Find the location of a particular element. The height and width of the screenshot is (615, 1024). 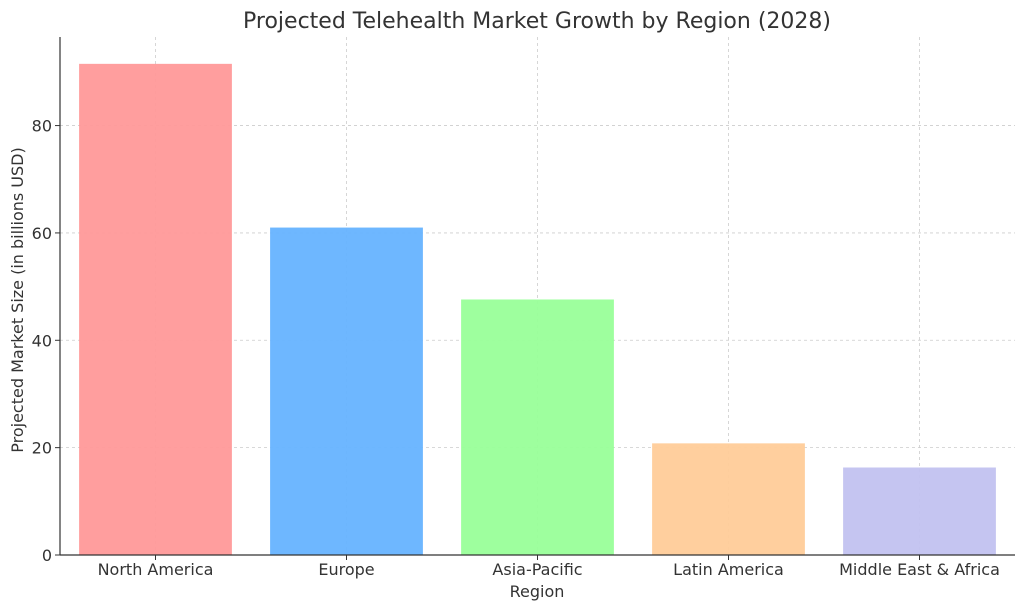

x-tick-label: Europe is located at coordinates (346, 569).